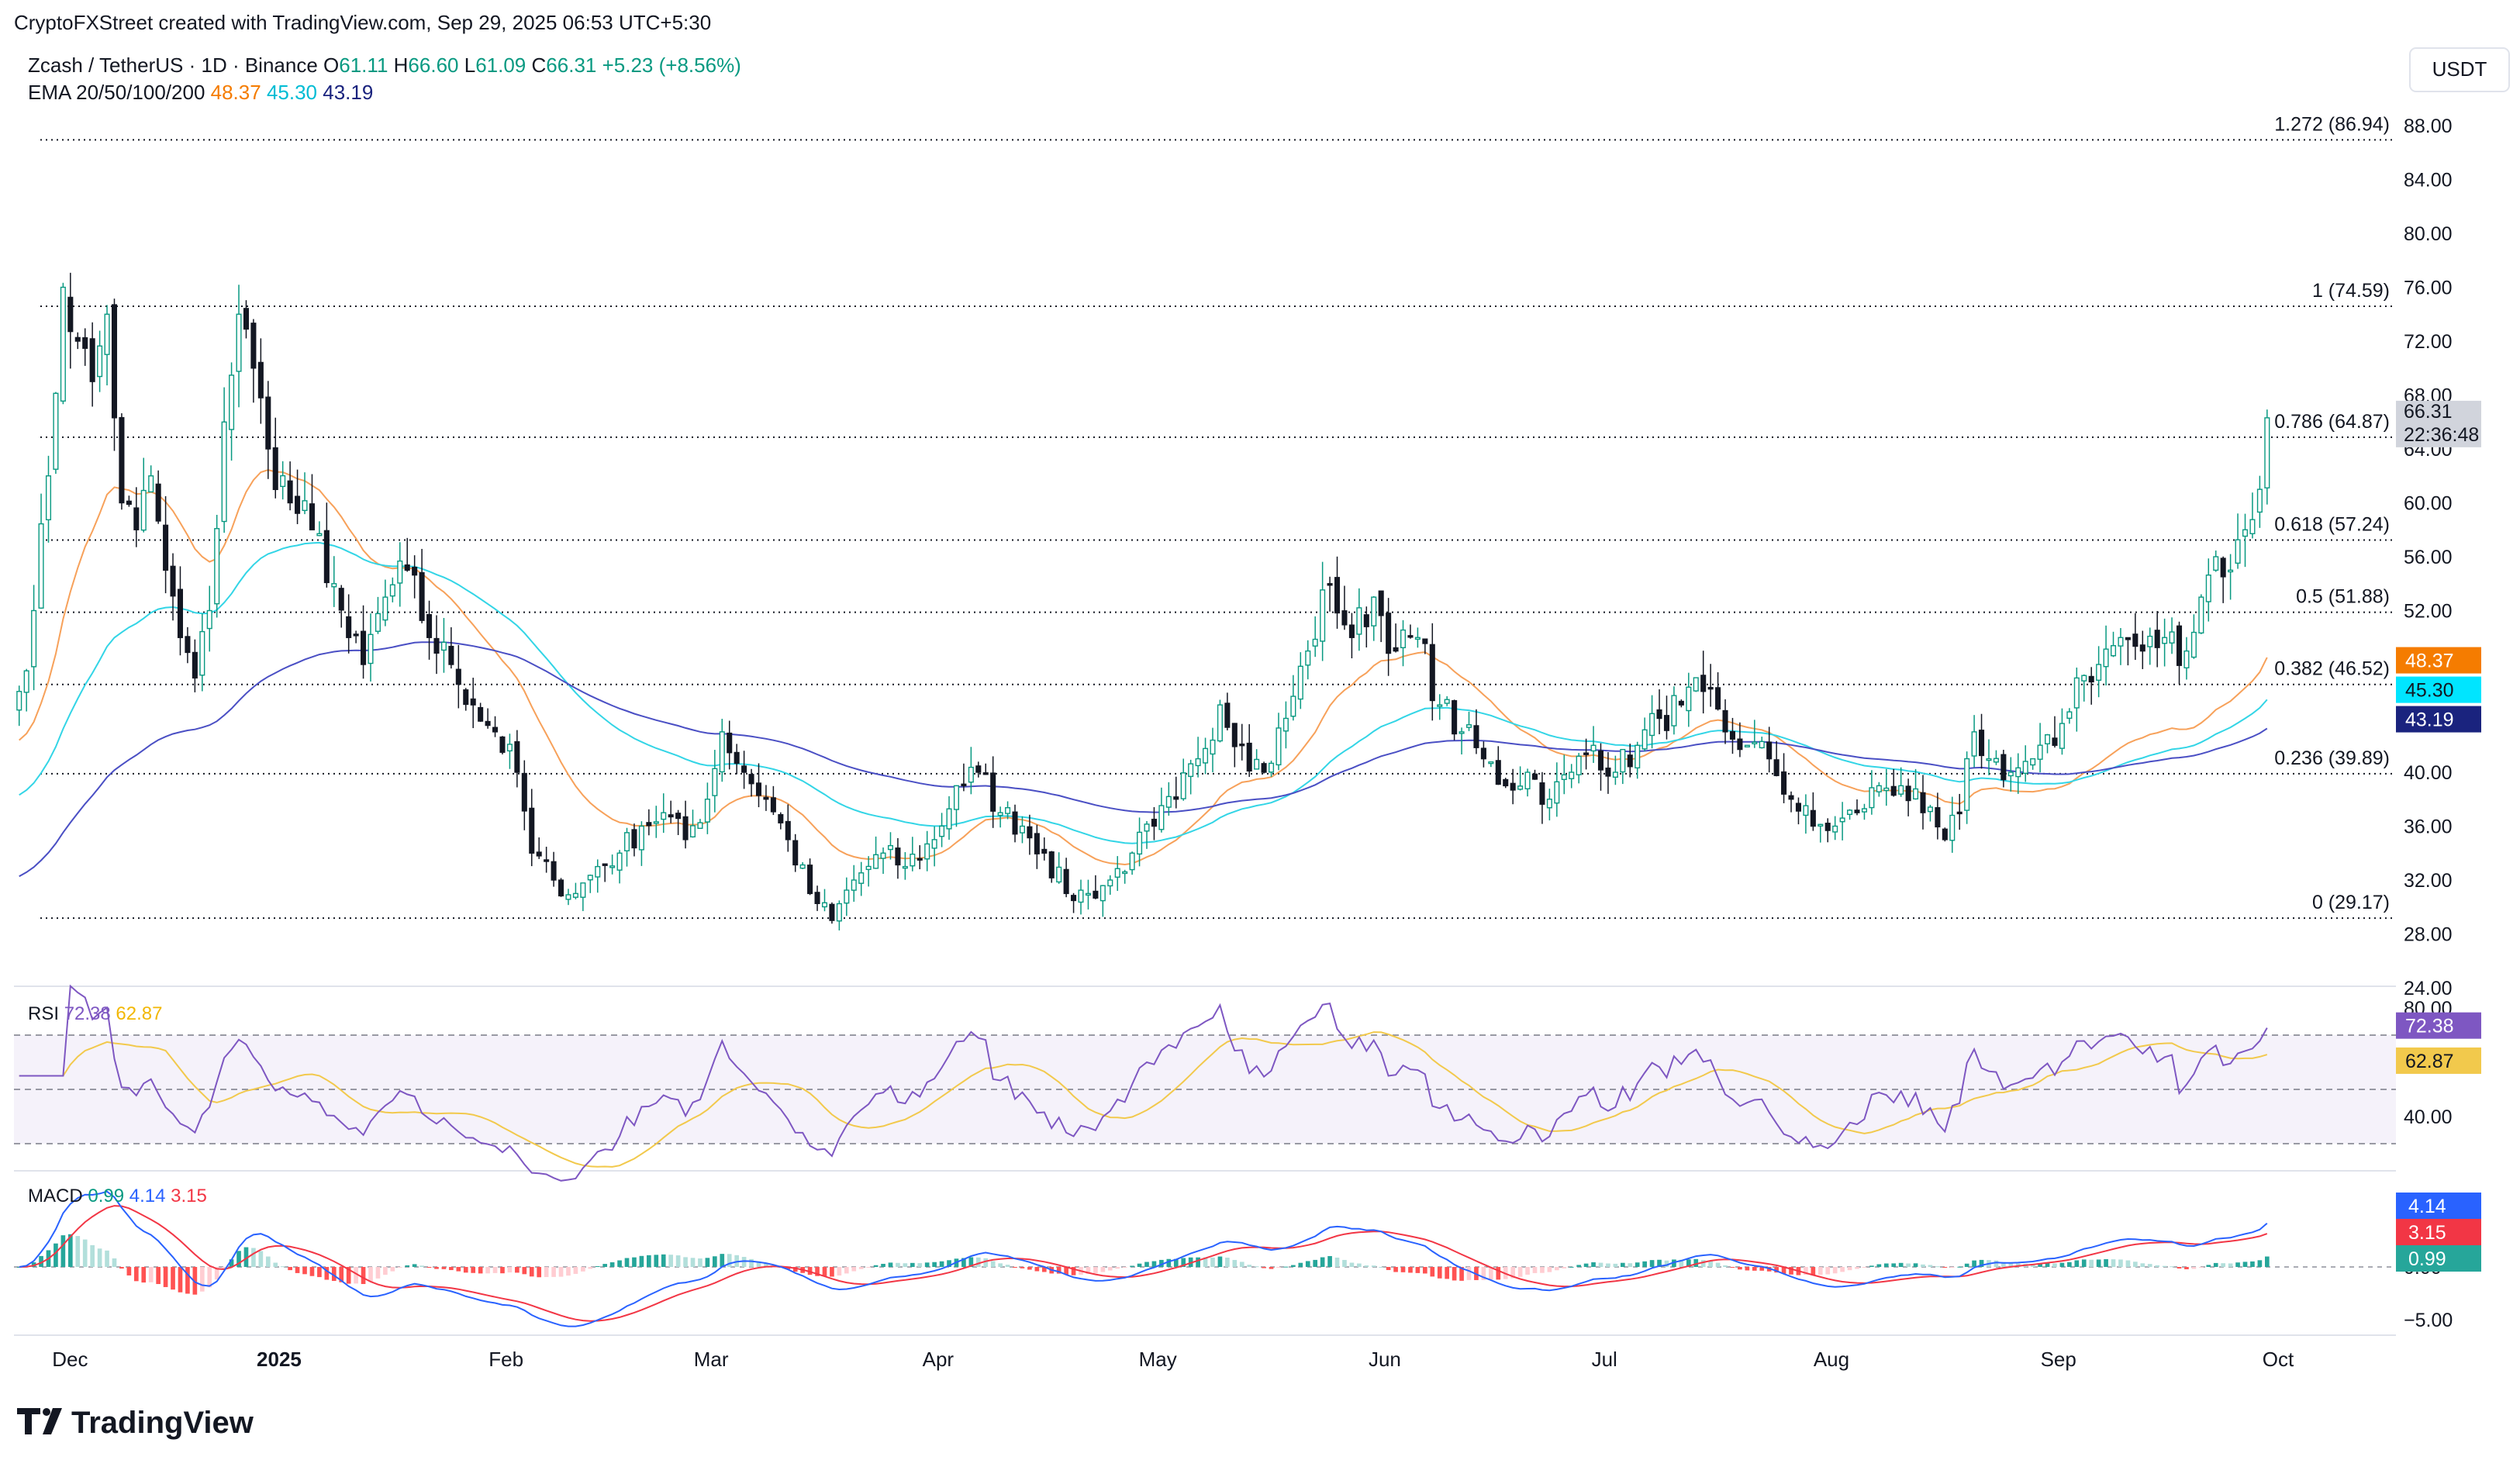  What do you see at coordinates (2428, 288) in the screenshot?
I see `price-tick-label: 76.00` at bounding box center [2428, 288].